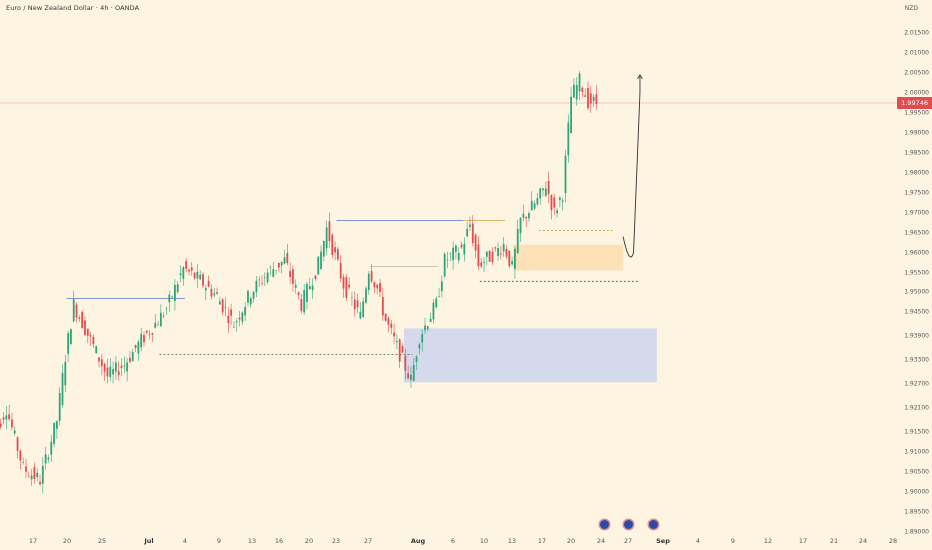 The width and height of the screenshot is (932, 550). What do you see at coordinates (916, 360) in the screenshot?
I see `price-tick-label: 1.93300` at bounding box center [916, 360].